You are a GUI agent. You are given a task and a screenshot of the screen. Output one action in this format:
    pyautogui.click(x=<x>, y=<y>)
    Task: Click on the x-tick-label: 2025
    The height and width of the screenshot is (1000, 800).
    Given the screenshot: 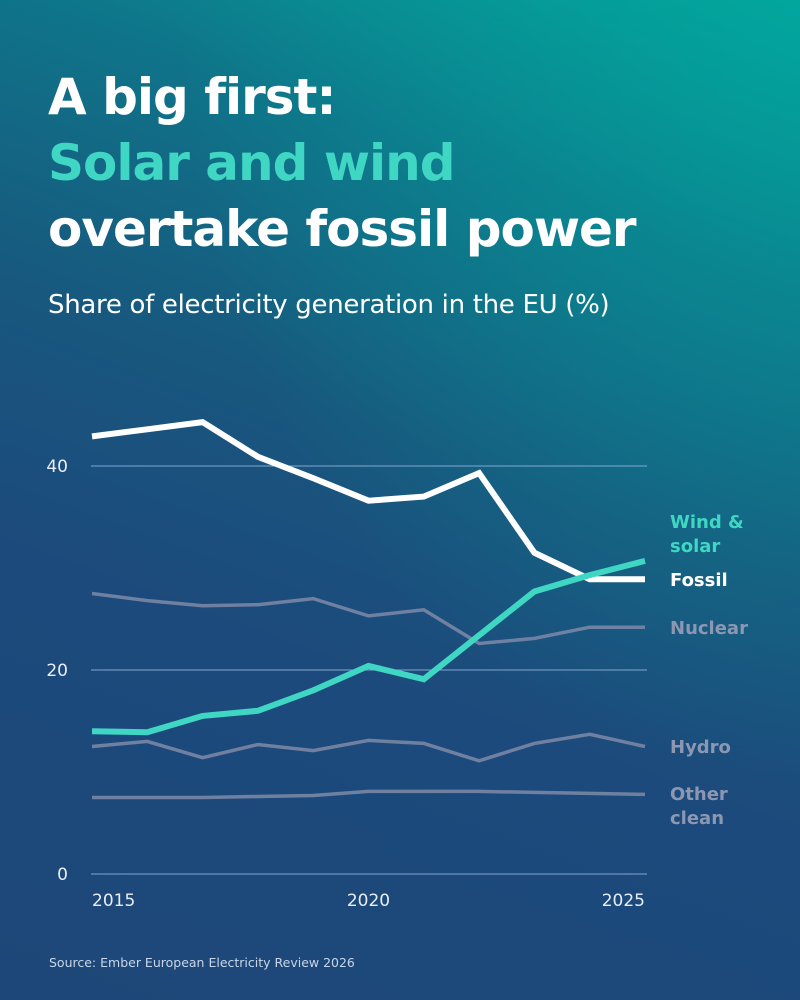 What is the action you would take?
    pyautogui.click(x=623, y=901)
    